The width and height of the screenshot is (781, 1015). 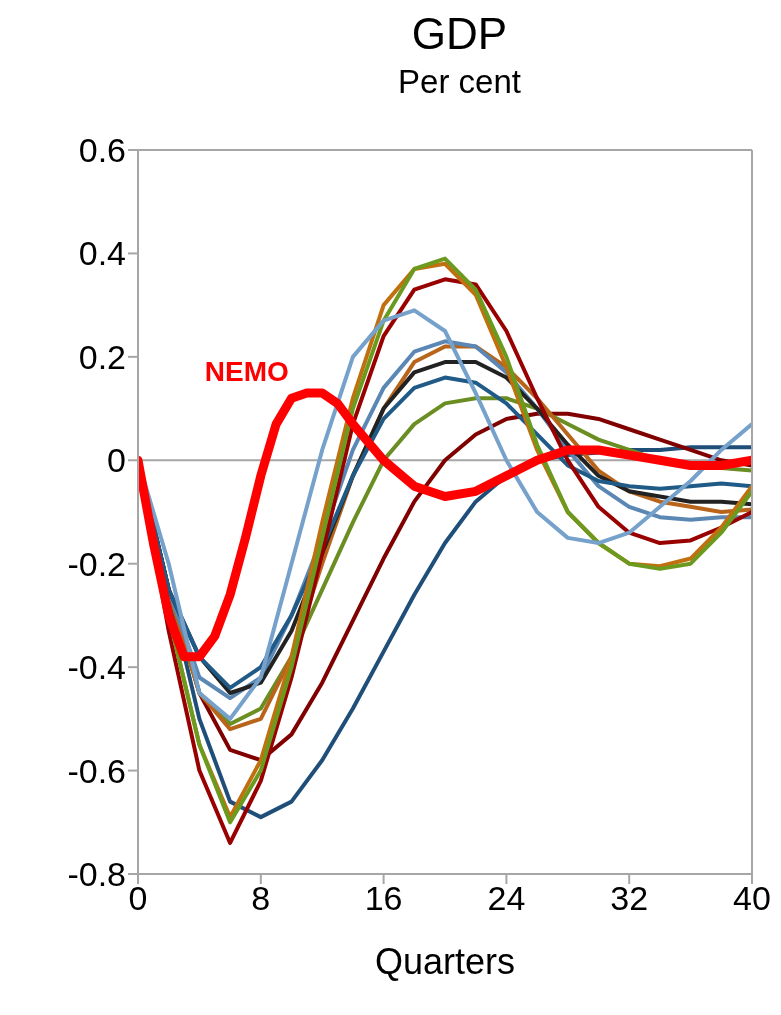 I want to click on x-tick-label: 32, so click(x=629, y=898).